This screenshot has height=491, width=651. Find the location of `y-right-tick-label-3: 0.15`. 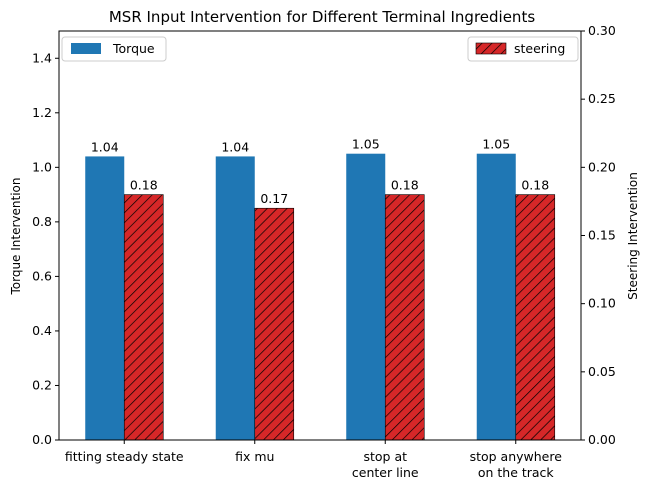

y-right-tick-label-3: 0.15 is located at coordinates (602, 235).